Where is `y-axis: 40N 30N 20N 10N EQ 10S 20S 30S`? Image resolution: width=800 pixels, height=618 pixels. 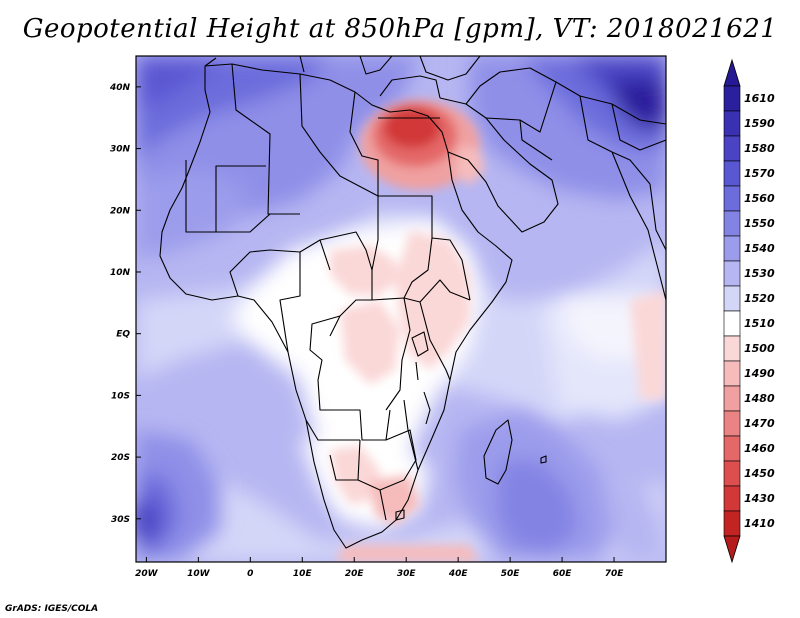 y-axis: 40N 30N 20N 10N EQ 10S 20S 30S is located at coordinates (125, 304).